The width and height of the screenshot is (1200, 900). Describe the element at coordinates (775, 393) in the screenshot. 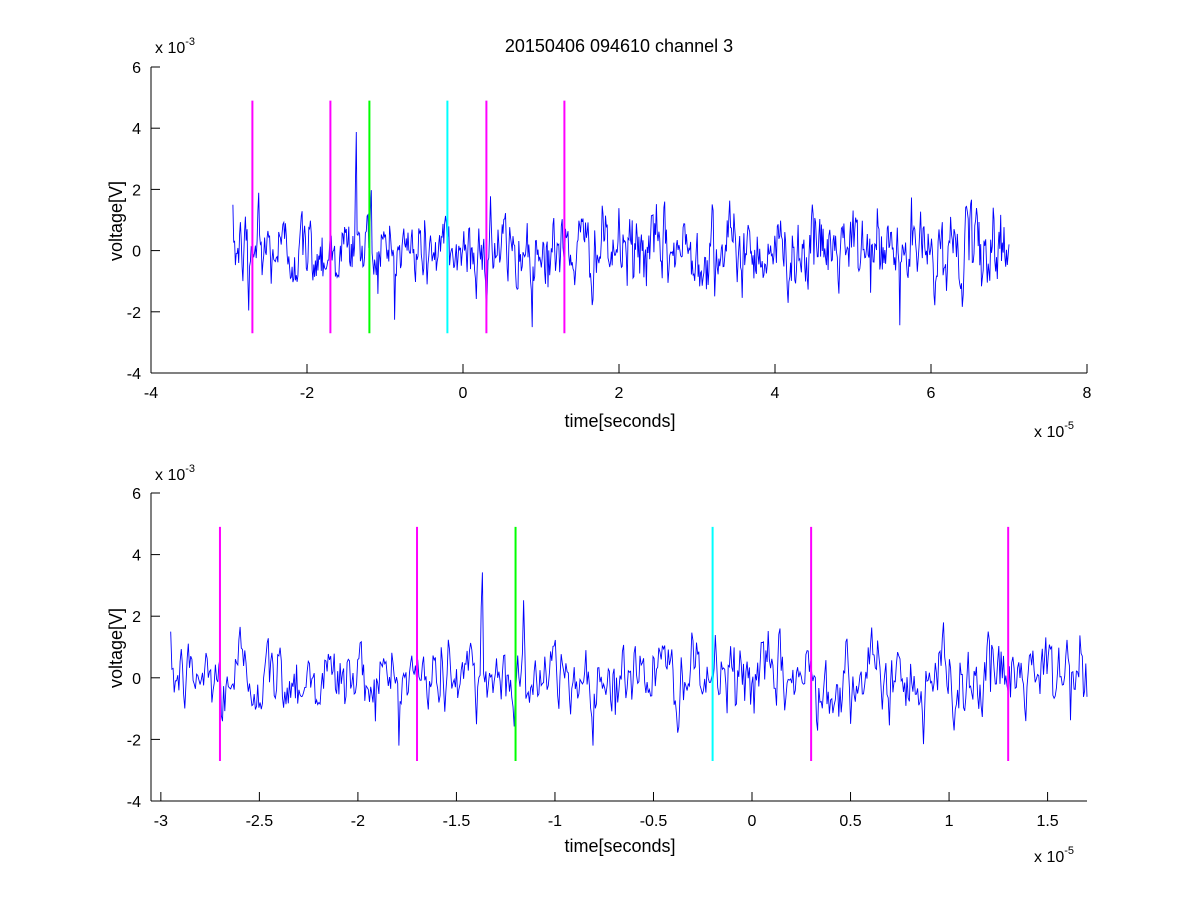

I see `x-tick-label: 4` at that location.